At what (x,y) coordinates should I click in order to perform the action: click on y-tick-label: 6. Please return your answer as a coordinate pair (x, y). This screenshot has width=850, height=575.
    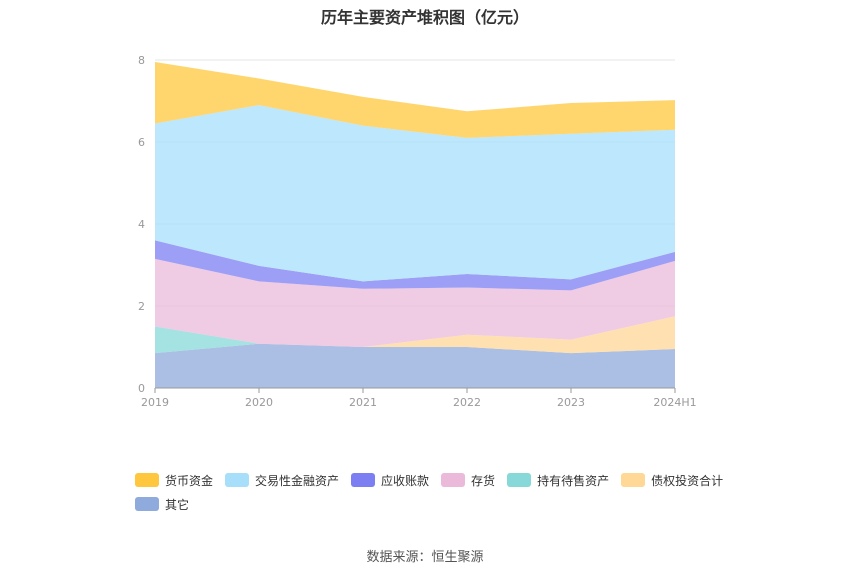
    Looking at the image, I should click on (141, 142).